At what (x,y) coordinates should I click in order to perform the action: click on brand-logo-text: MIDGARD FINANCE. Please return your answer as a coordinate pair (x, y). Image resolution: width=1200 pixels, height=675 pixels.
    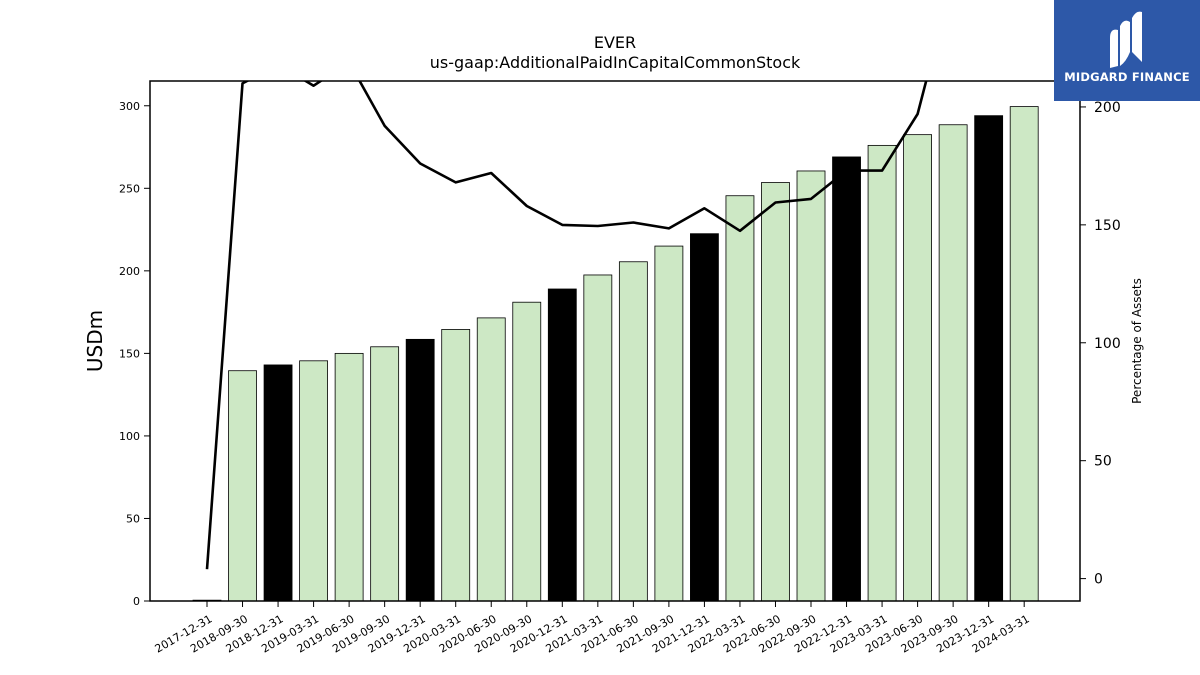
    Looking at the image, I should click on (1127, 77).